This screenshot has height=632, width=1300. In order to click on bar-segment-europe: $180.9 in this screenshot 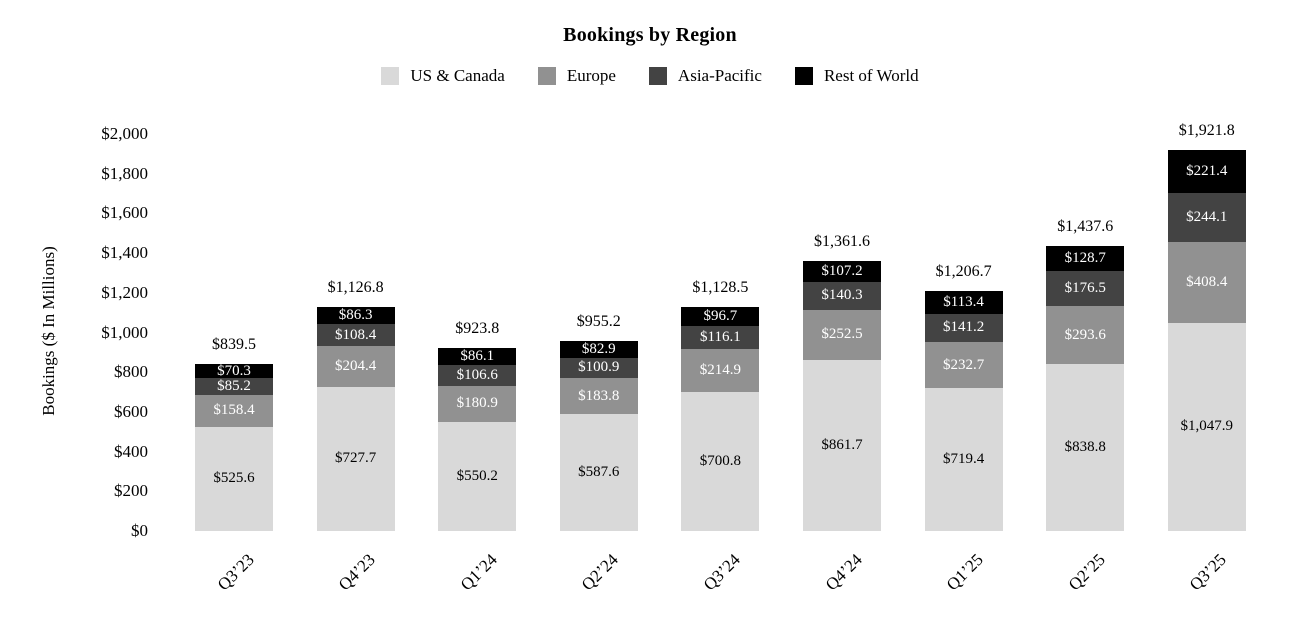, I will do `click(477, 403)`.